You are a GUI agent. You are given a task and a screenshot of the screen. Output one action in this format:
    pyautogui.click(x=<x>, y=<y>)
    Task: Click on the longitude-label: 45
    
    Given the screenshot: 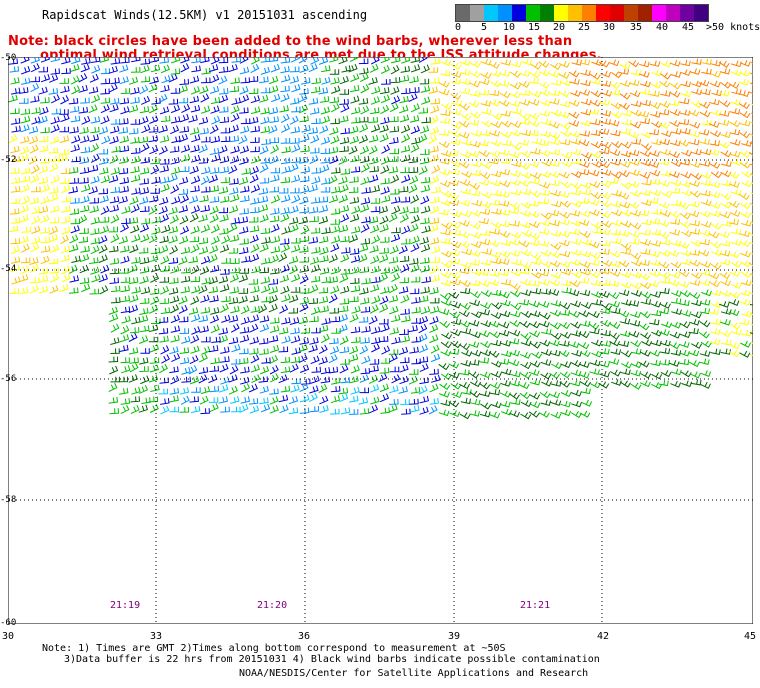 What is the action you would take?
    pyautogui.click(x=750, y=636)
    